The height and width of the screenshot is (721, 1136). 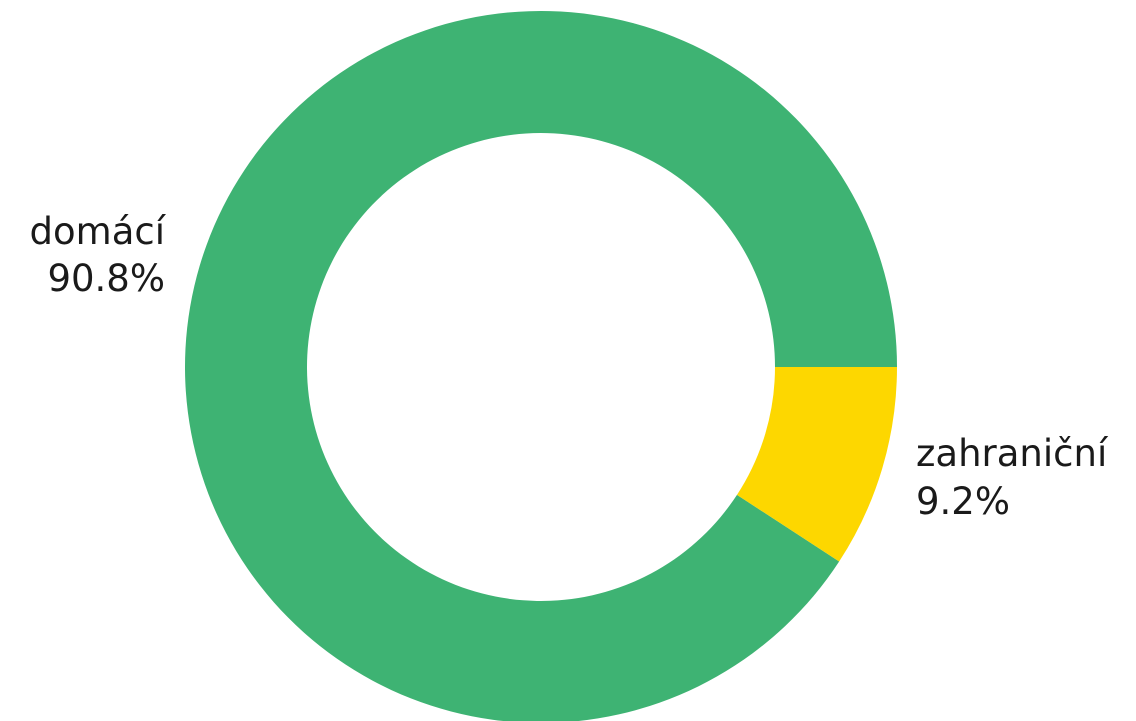 What do you see at coordinates (98, 255) in the screenshot?
I see `label-domaci: domácí 90.8%` at bounding box center [98, 255].